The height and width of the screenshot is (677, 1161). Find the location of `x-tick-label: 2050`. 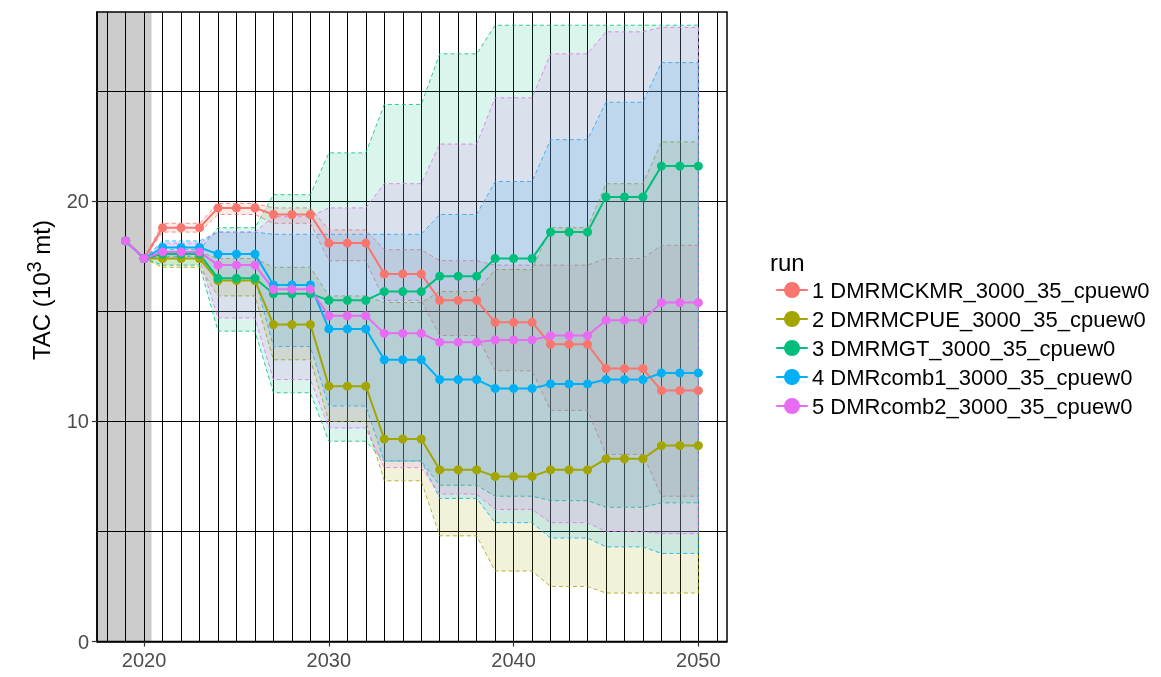

x-tick-label: 2050 is located at coordinates (698, 659).